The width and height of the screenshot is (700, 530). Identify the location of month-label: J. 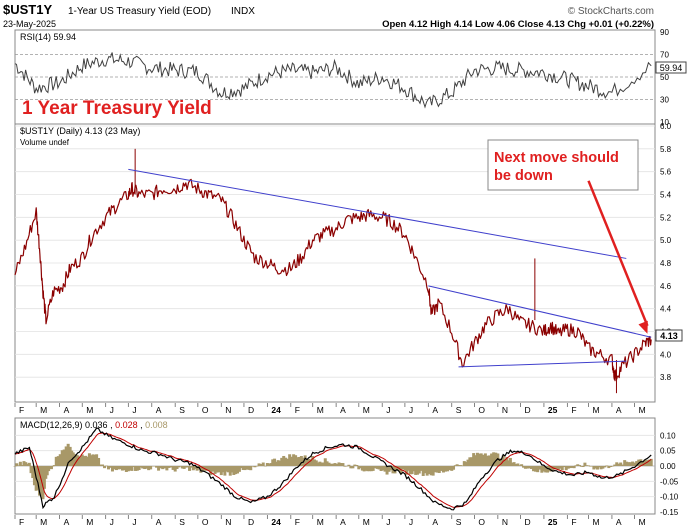
(112, 522).